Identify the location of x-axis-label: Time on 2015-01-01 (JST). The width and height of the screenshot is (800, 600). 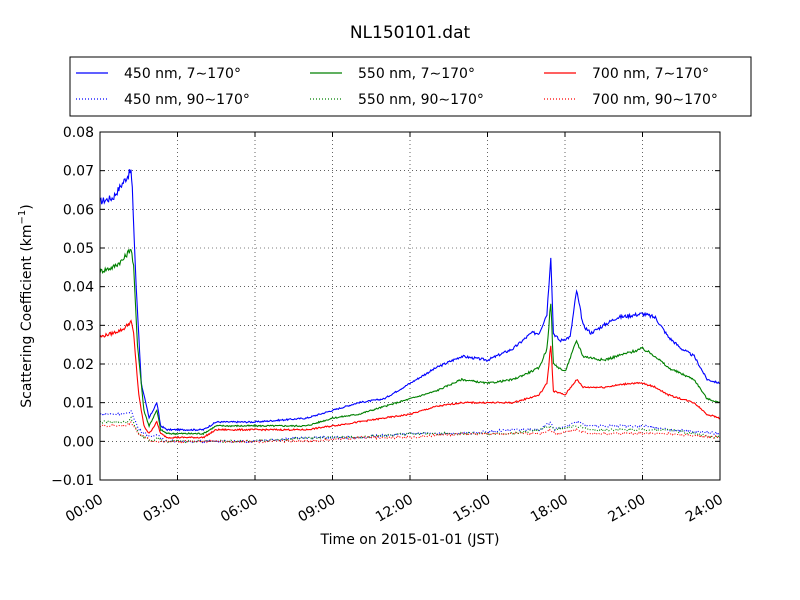
(410, 540).